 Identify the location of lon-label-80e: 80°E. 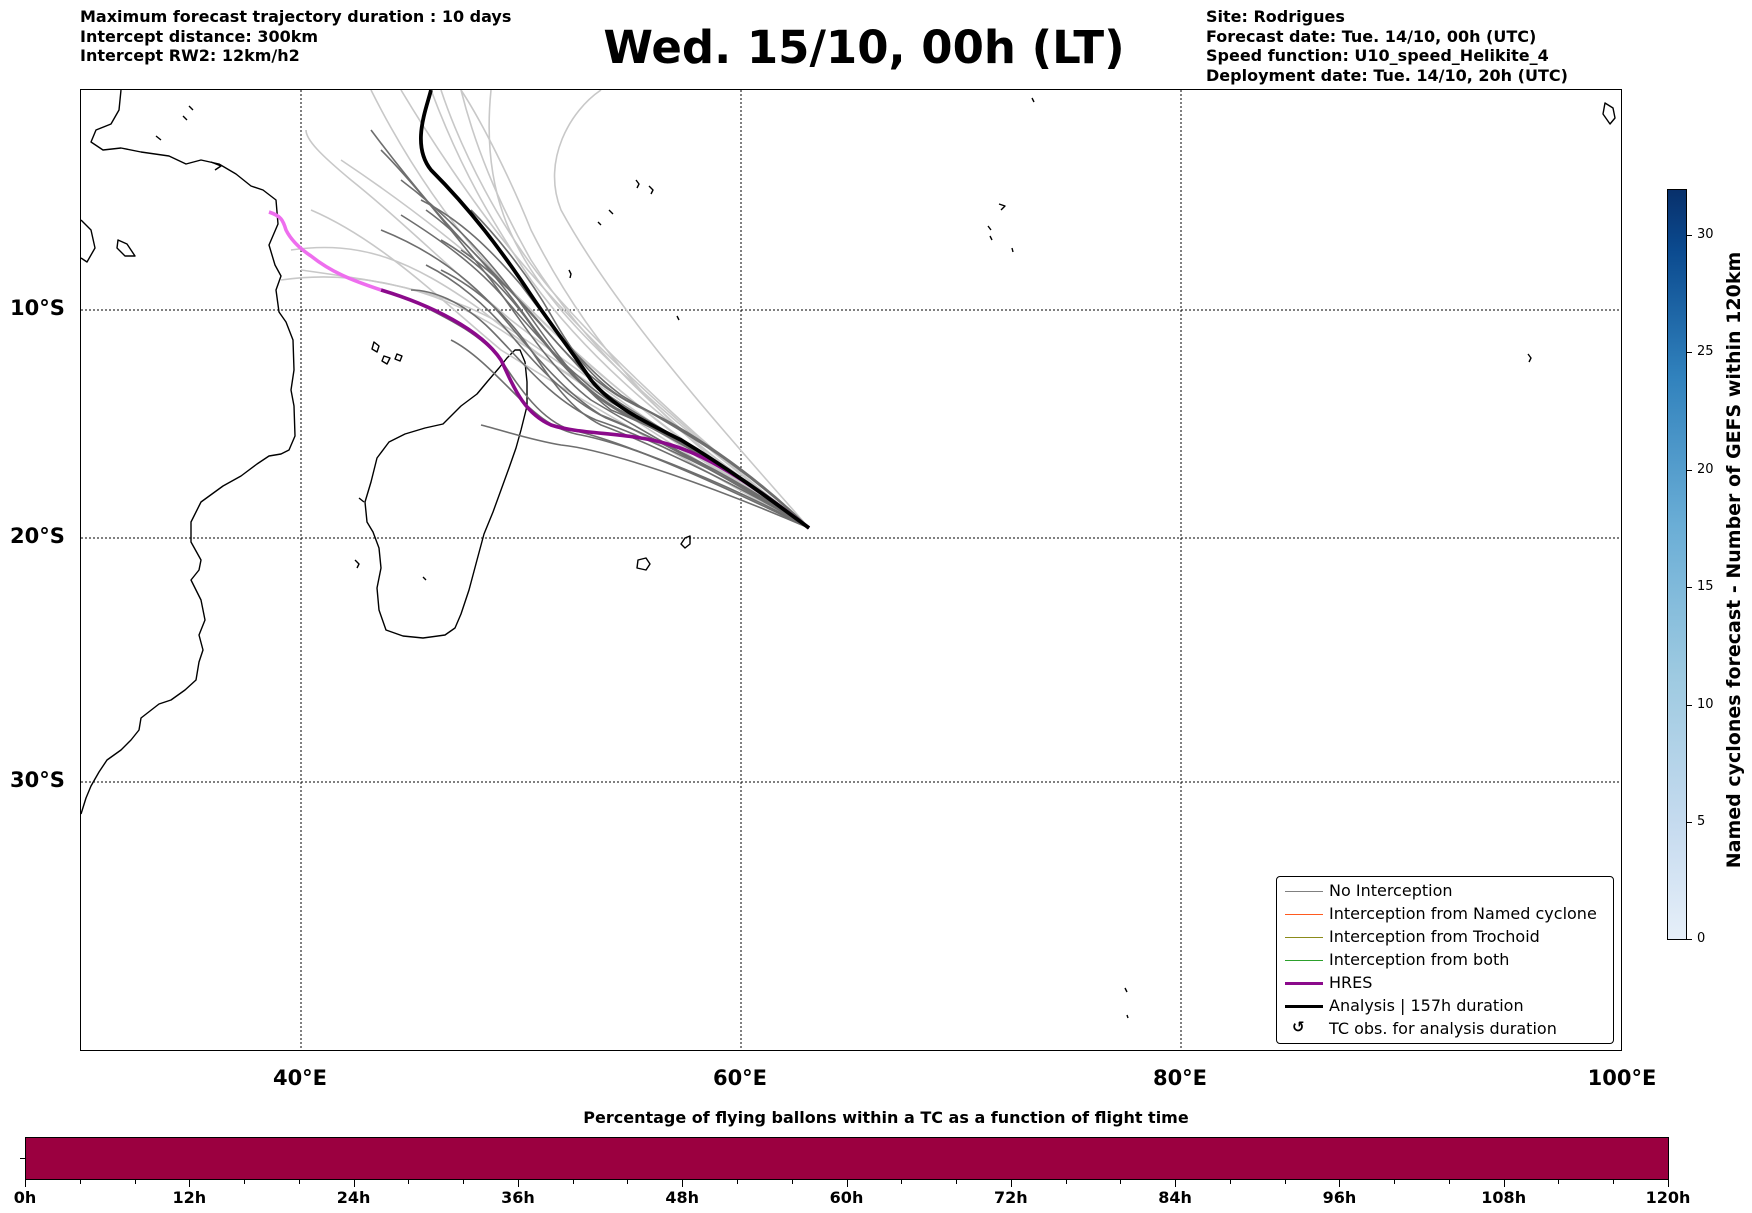
(1180, 1078).